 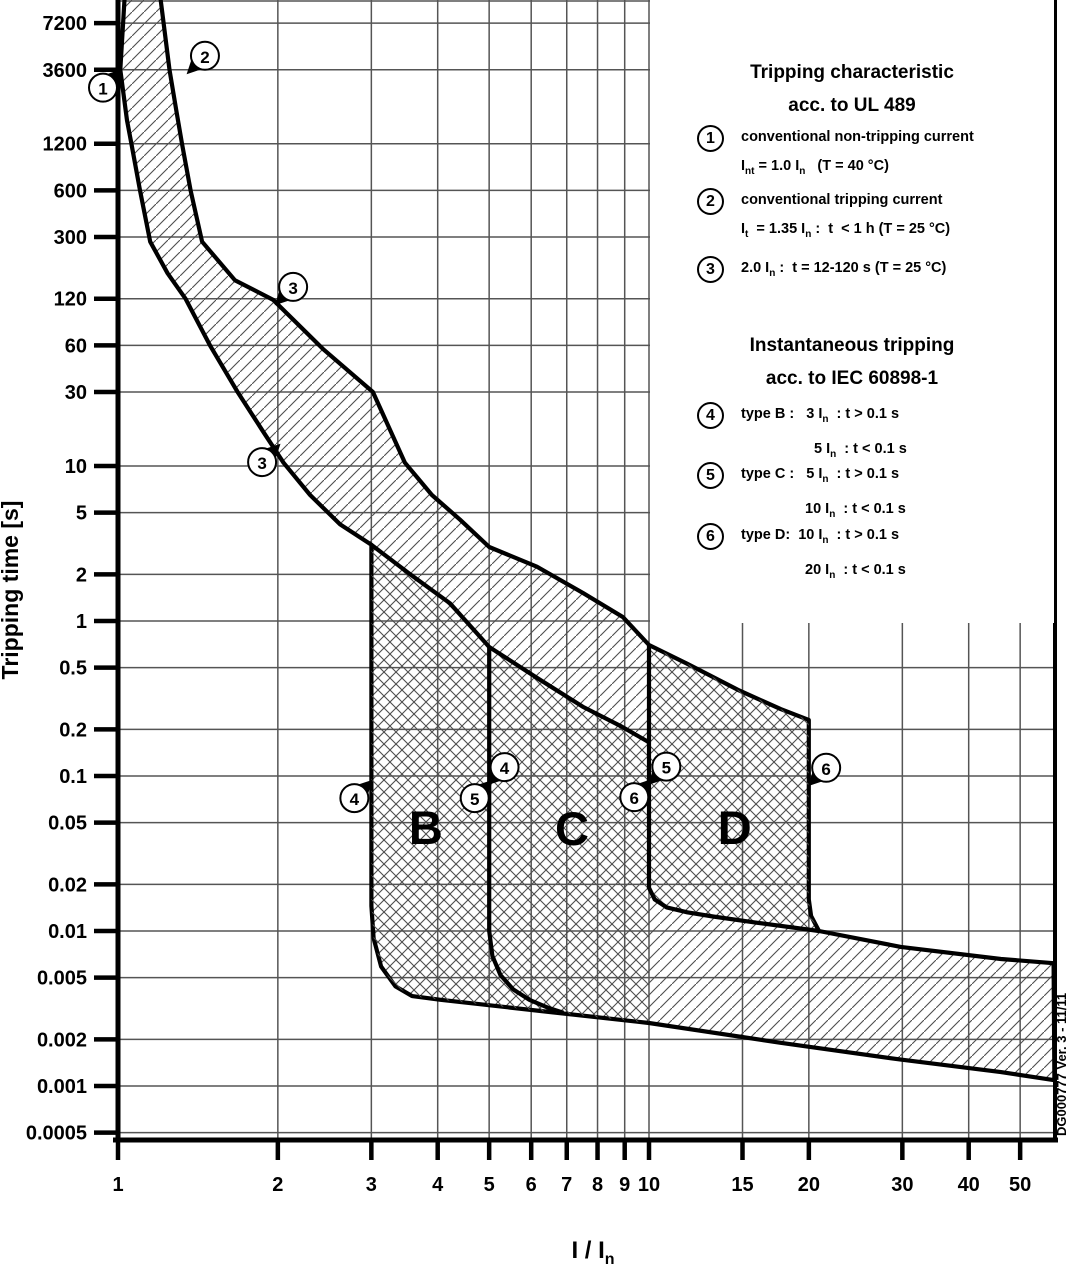 What do you see at coordinates (67, 824) in the screenshot?
I see `y-tick-label-0.05: 0.05` at bounding box center [67, 824].